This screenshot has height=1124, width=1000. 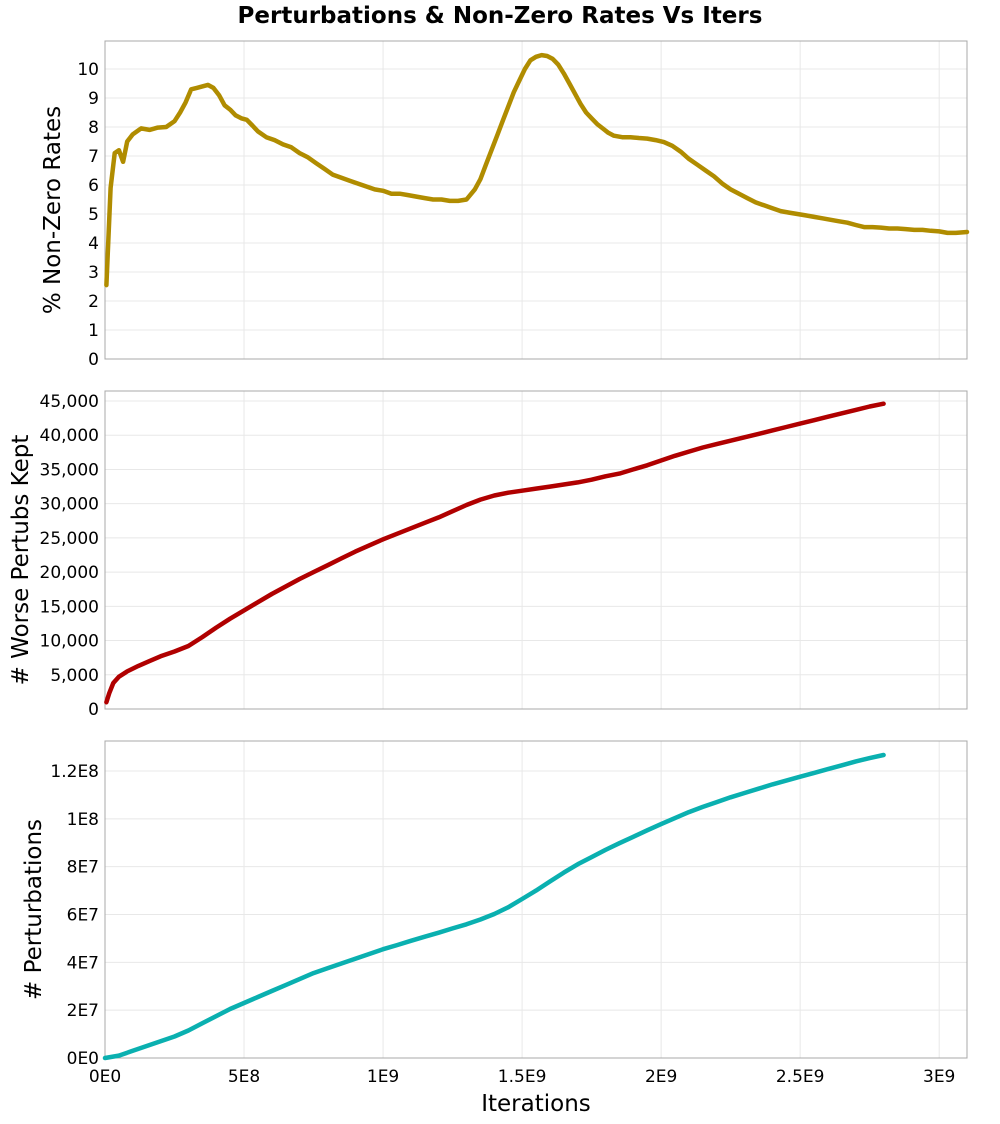 What do you see at coordinates (244, 1077) in the screenshot?
I see `x-tick-label: 5E8` at bounding box center [244, 1077].